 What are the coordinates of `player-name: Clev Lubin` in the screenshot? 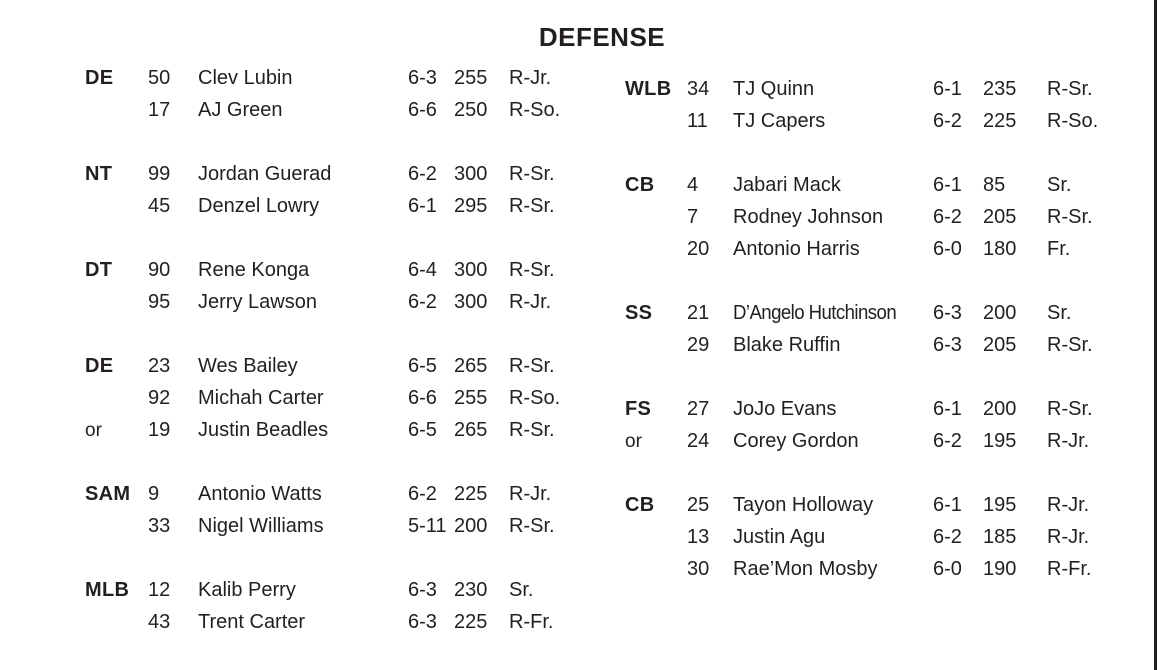 It's located at (245, 78).